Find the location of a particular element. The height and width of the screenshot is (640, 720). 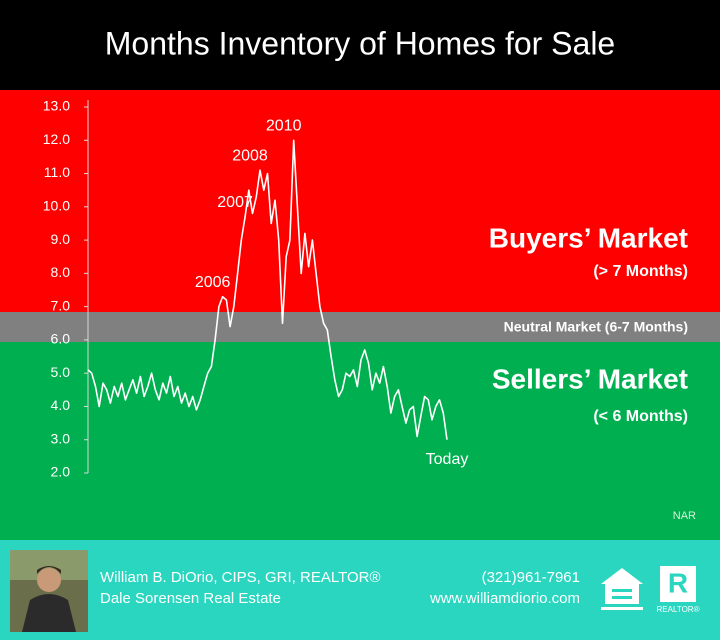

y-tick-label: 12.0 is located at coordinates (56, 139).